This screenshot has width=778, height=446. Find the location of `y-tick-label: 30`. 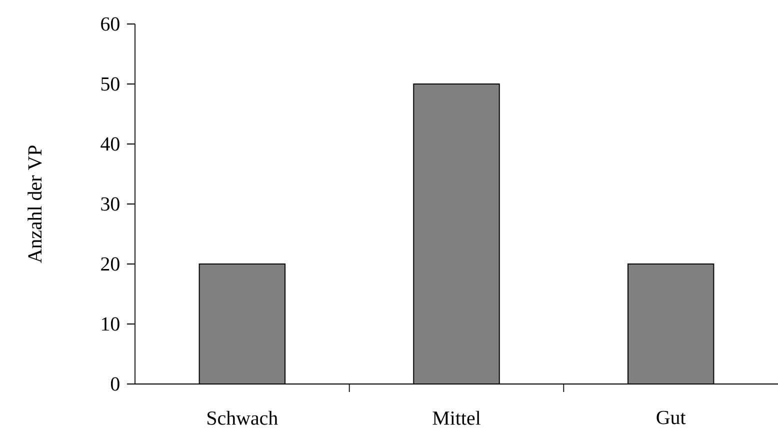

y-tick-label: 30 is located at coordinates (110, 204).